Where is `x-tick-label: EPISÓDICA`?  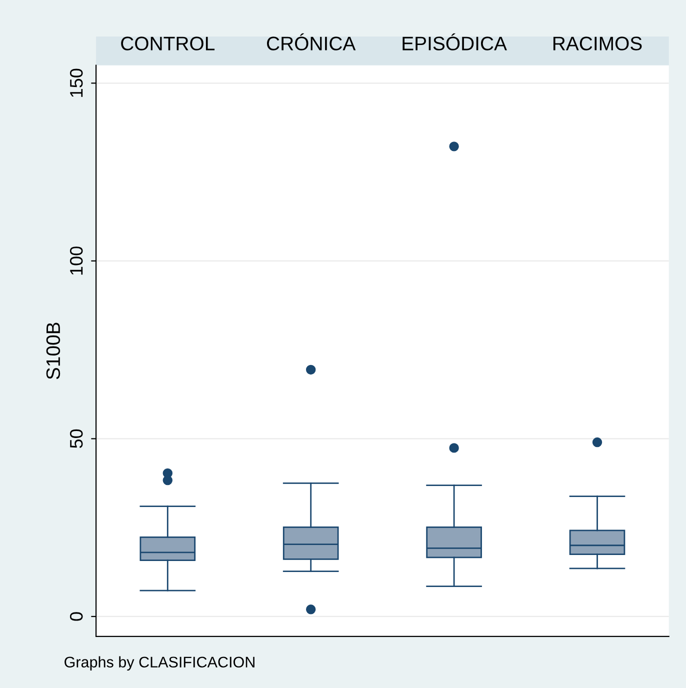
x-tick-label: EPISÓDICA is located at coordinates (454, 41).